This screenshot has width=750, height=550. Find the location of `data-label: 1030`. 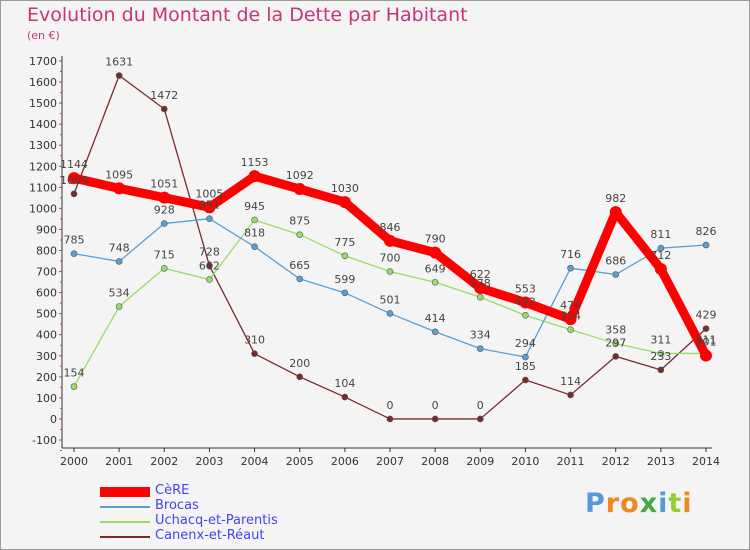

data-label: 1030 is located at coordinates (345, 188).